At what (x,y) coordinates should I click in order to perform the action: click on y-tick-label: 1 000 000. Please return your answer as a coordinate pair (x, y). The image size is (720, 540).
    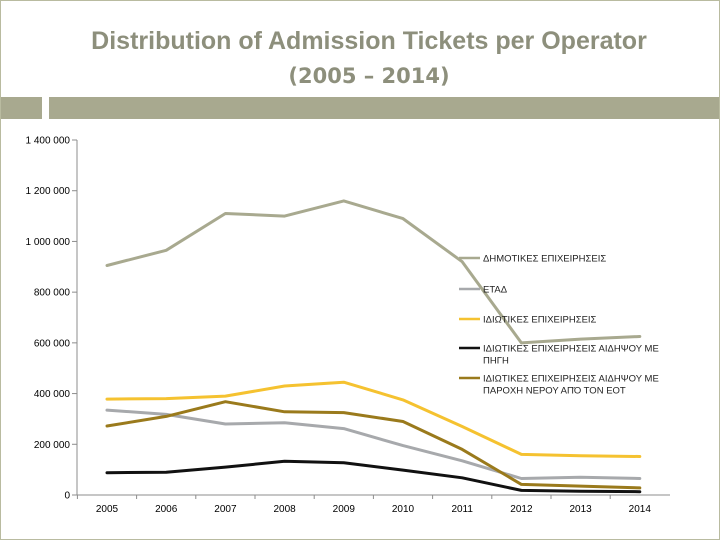
    Looking at the image, I should click on (48, 242).